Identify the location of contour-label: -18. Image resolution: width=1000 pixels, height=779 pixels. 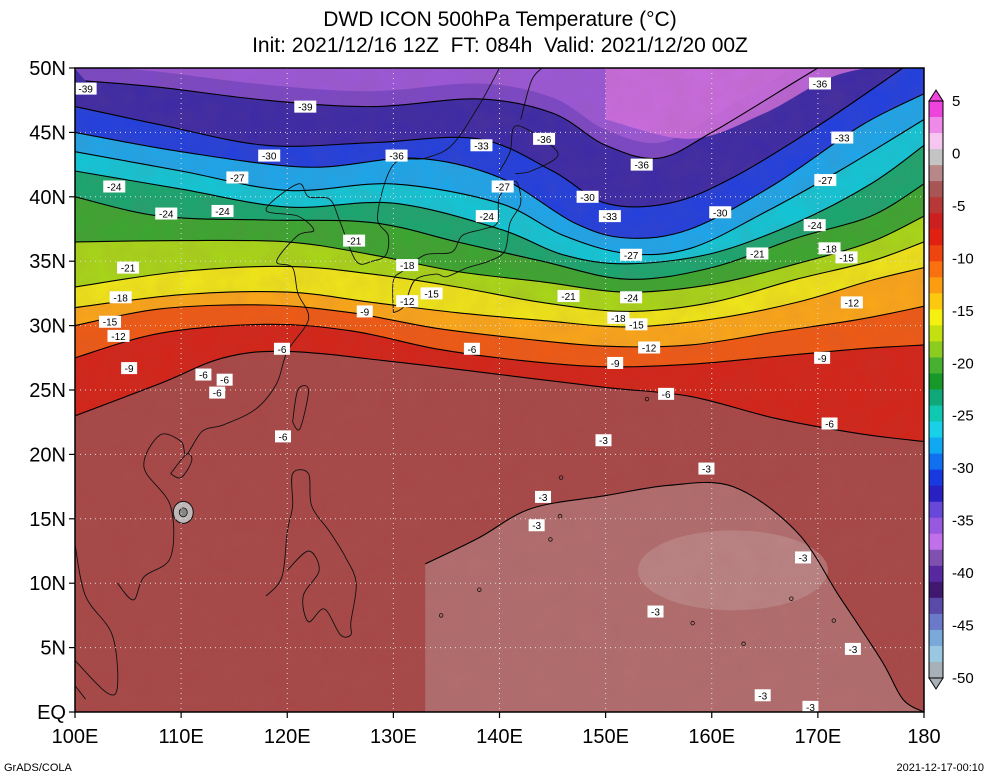
(829, 248).